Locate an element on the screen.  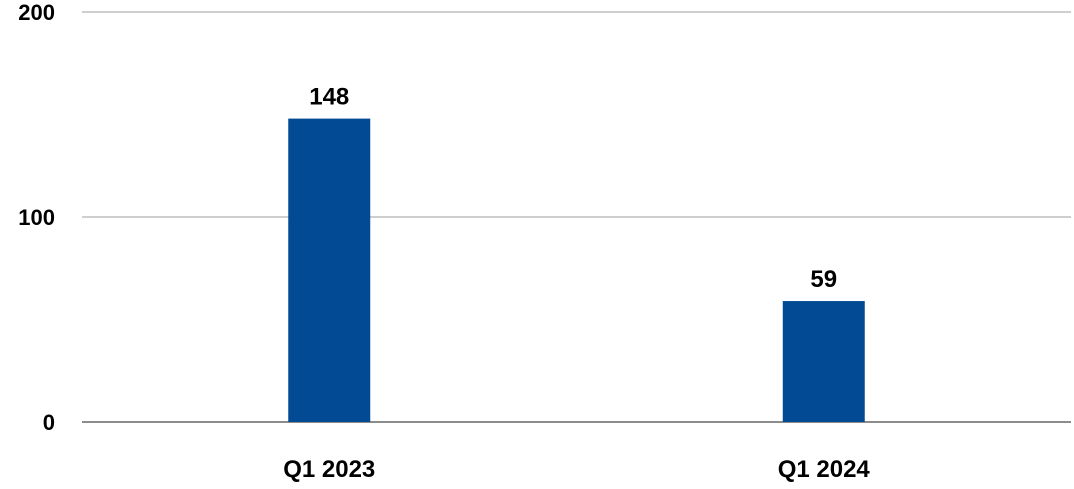
y-tick-label-0: 0 is located at coordinates (49, 422).